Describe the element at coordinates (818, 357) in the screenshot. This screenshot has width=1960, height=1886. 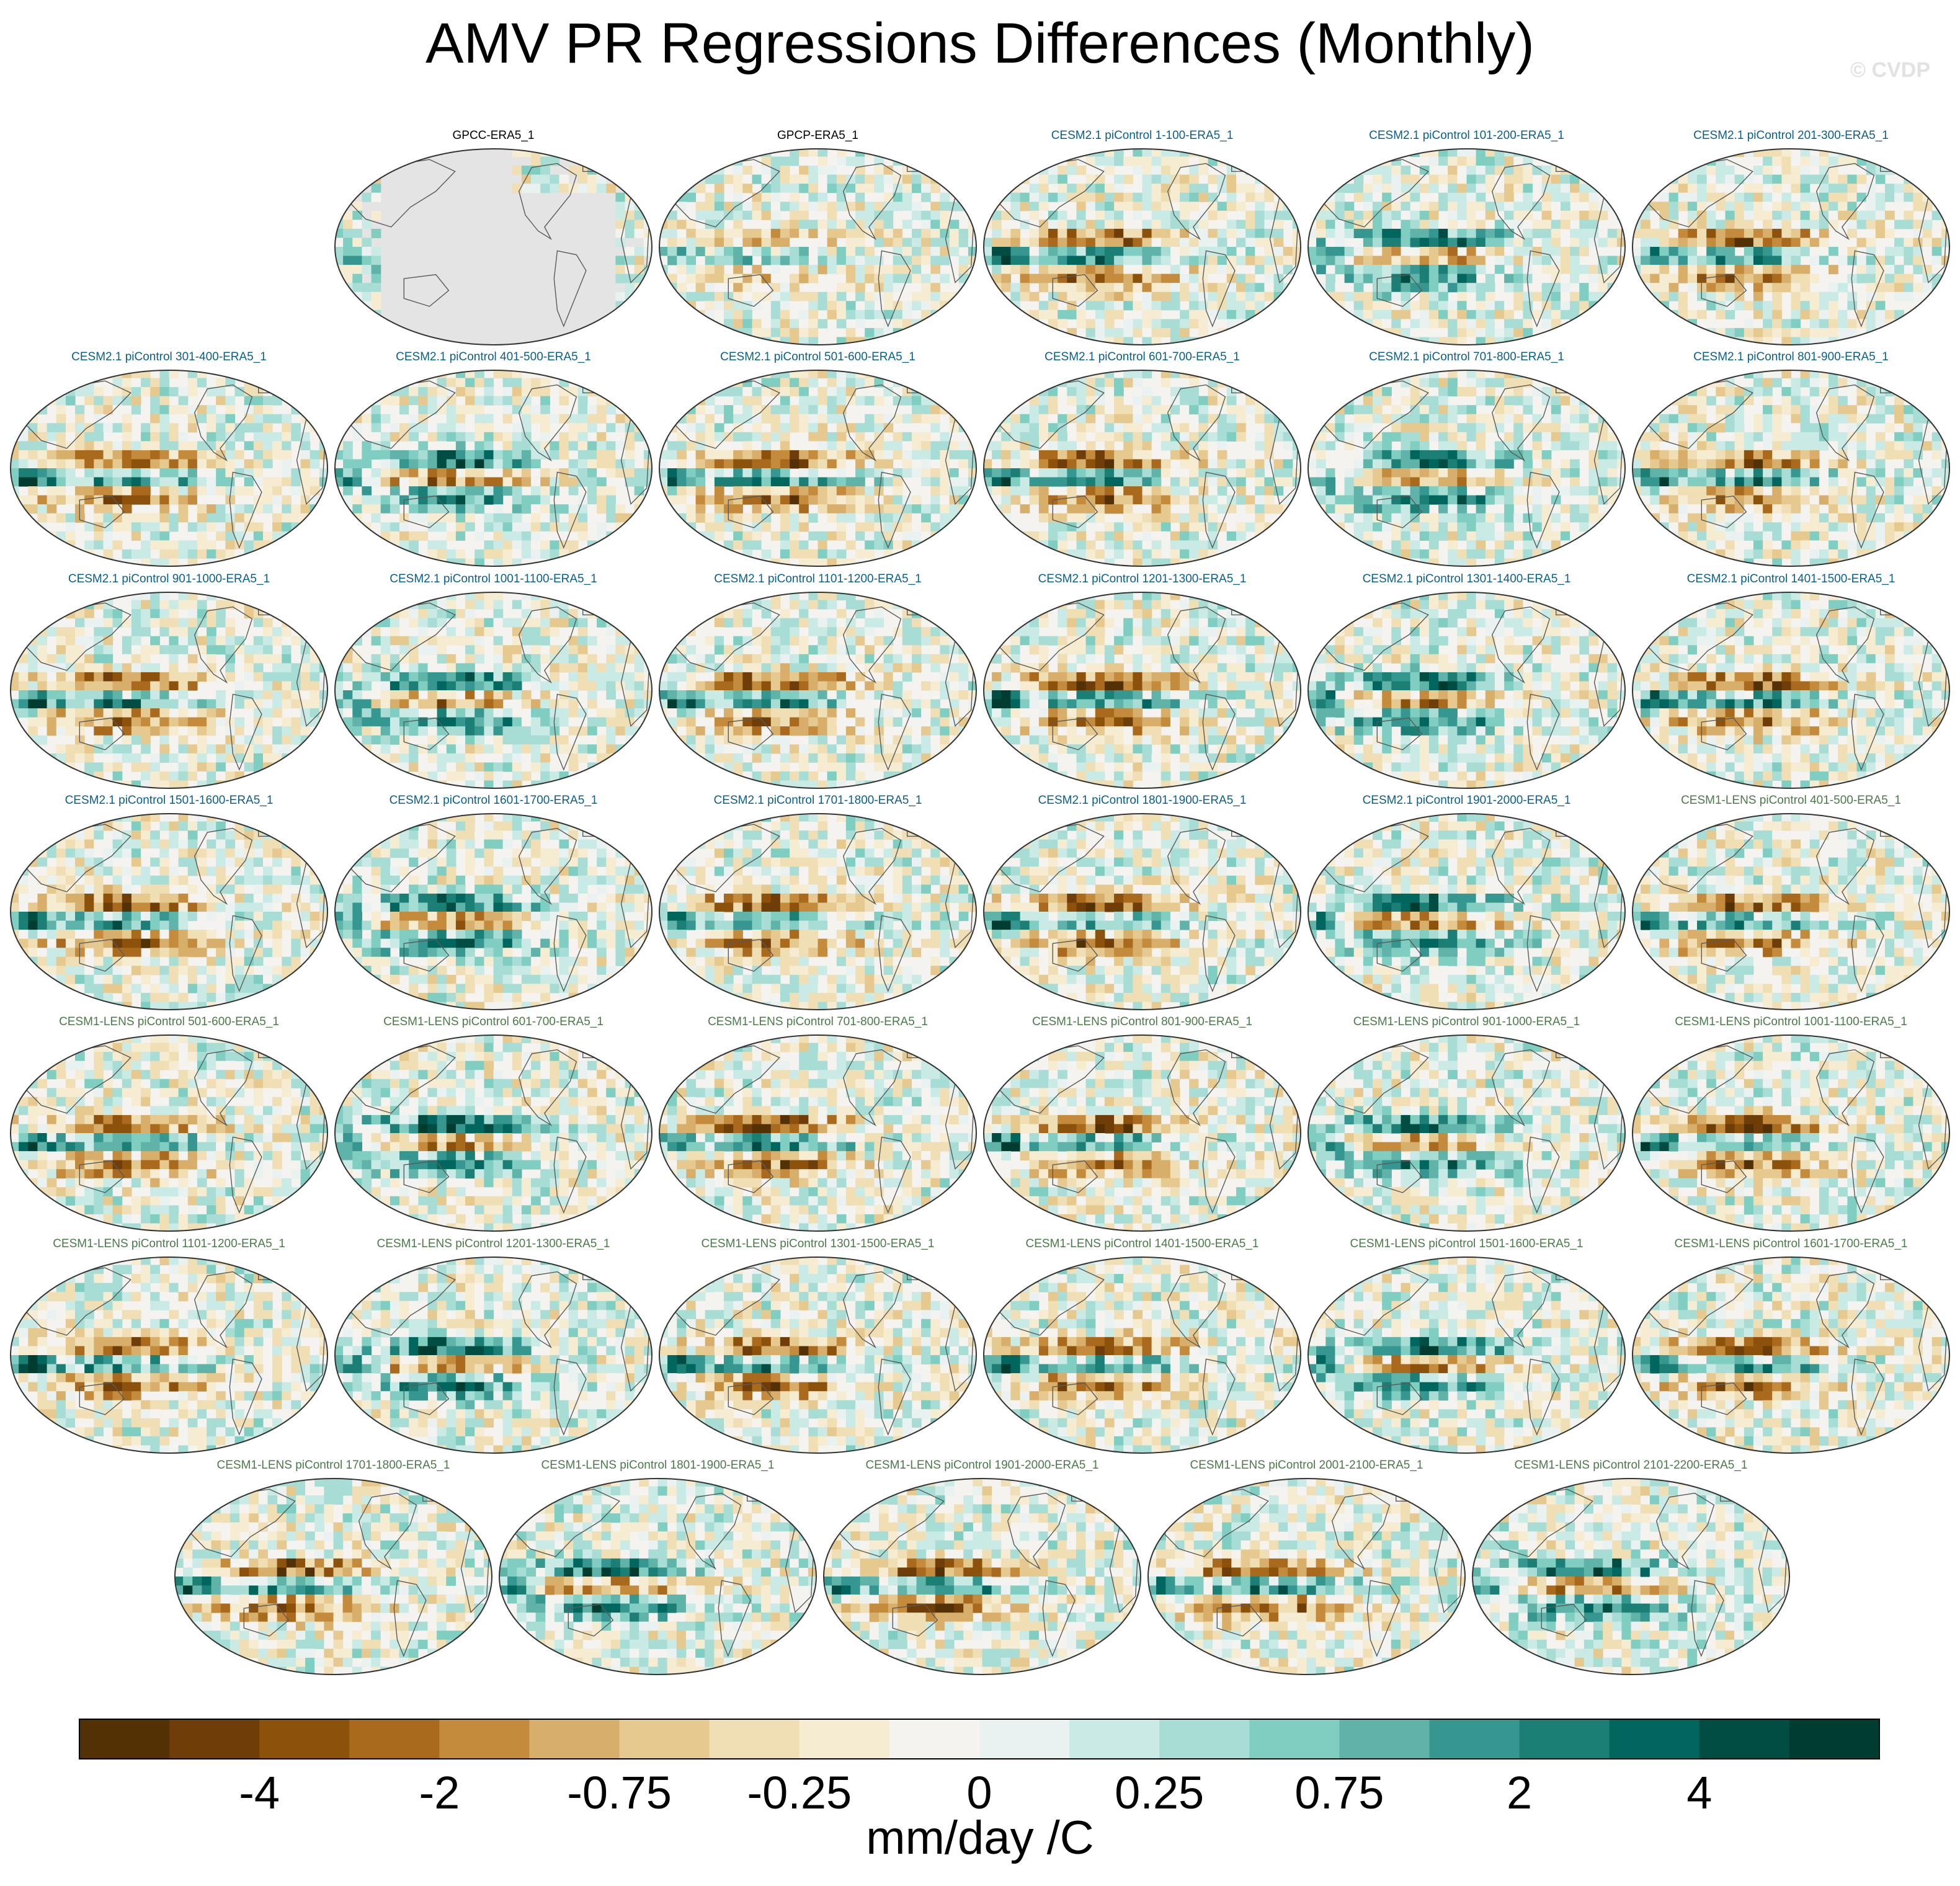
I see `panel-title: CESM2.1 piControl 501-600-ERA5_1` at that location.